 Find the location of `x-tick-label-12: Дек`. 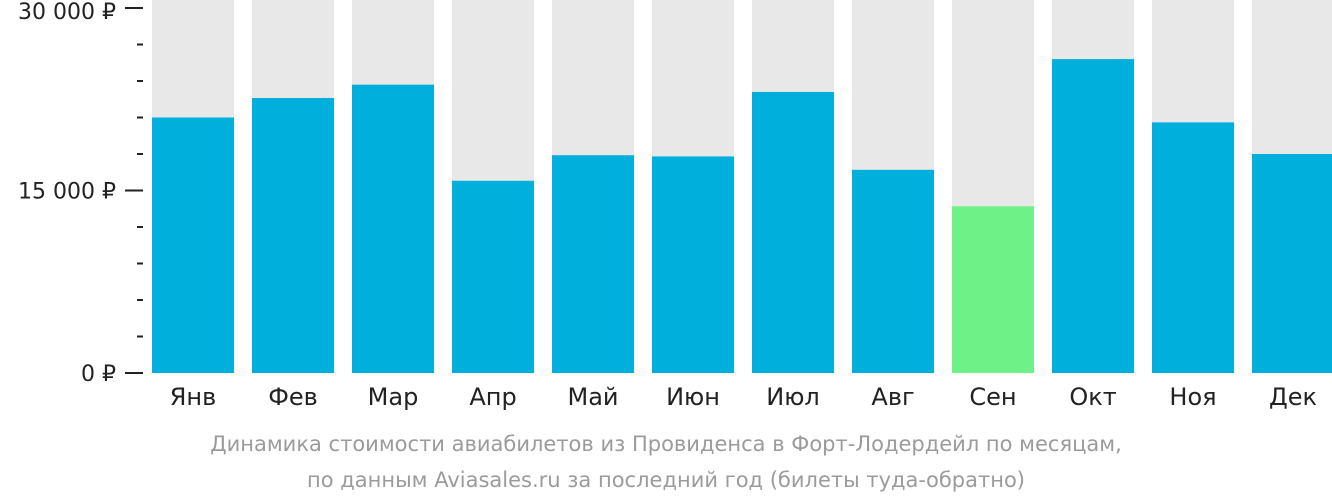

x-tick-label-12: Дек is located at coordinates (1293, 397).